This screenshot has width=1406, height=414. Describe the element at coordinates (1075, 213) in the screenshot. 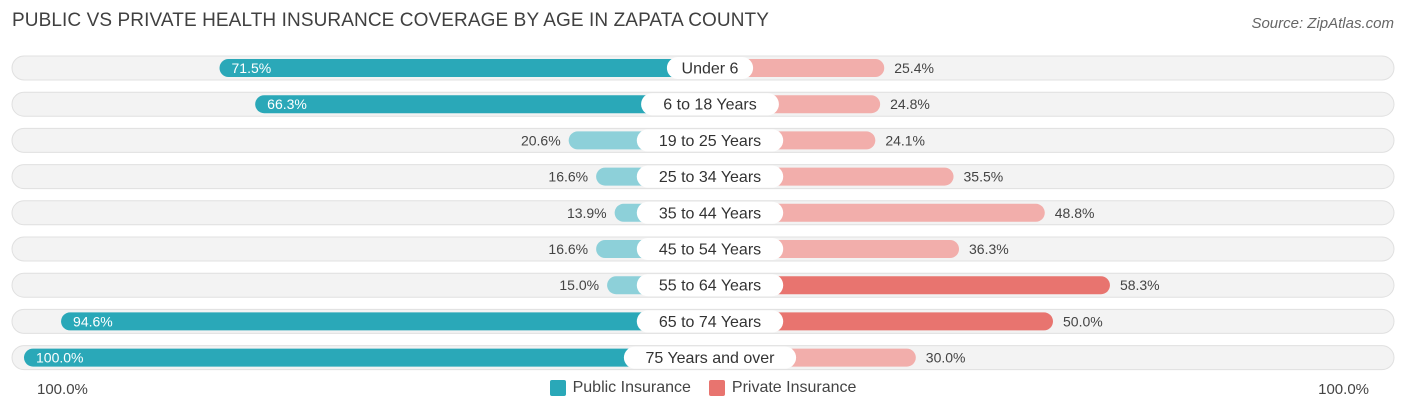

I see `private-value-label: 48.8%` at that location.